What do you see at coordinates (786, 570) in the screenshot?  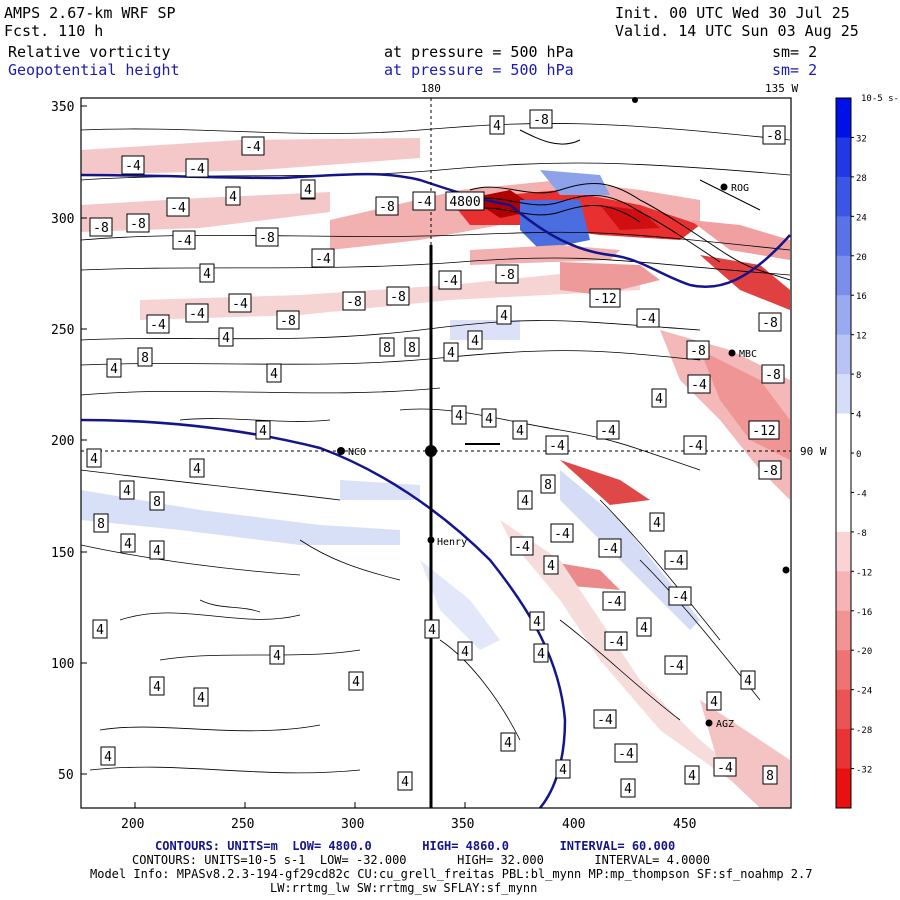 I see `station-marker` at bounding box center [786, 570].